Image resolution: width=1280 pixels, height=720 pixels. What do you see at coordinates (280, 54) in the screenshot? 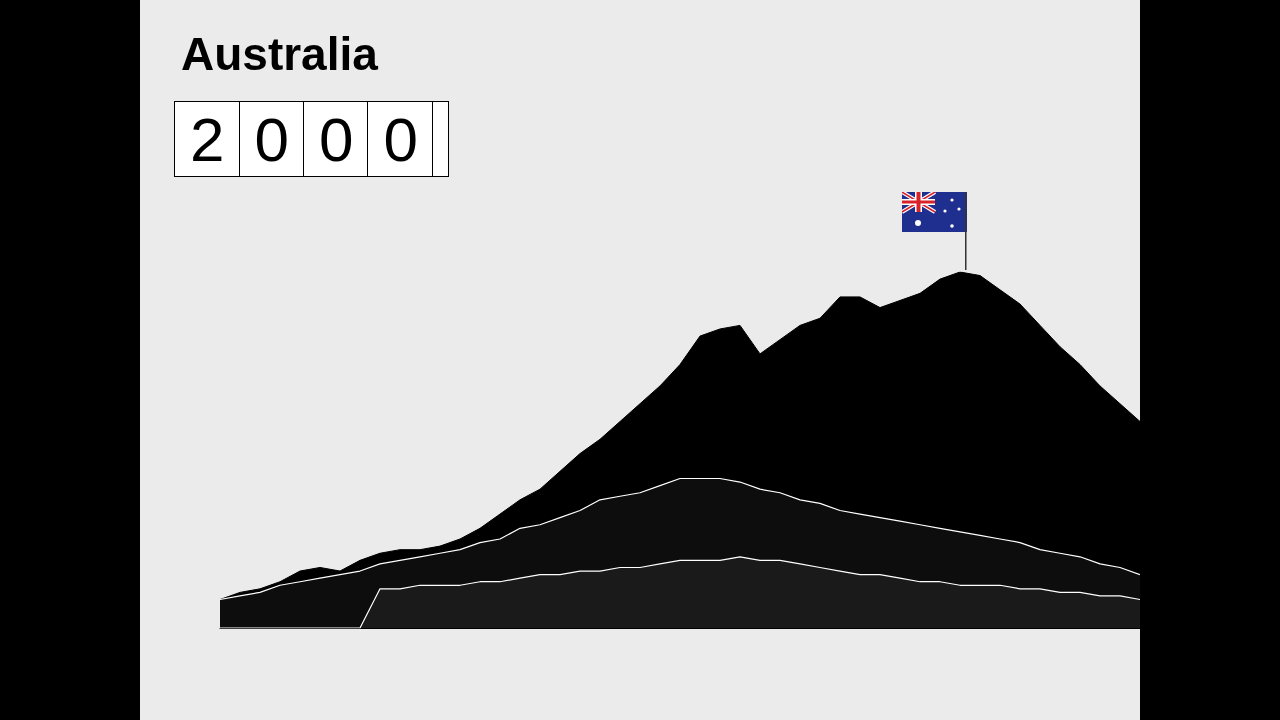
I see `chart-title: Australia` at bounding box center [280, 54].